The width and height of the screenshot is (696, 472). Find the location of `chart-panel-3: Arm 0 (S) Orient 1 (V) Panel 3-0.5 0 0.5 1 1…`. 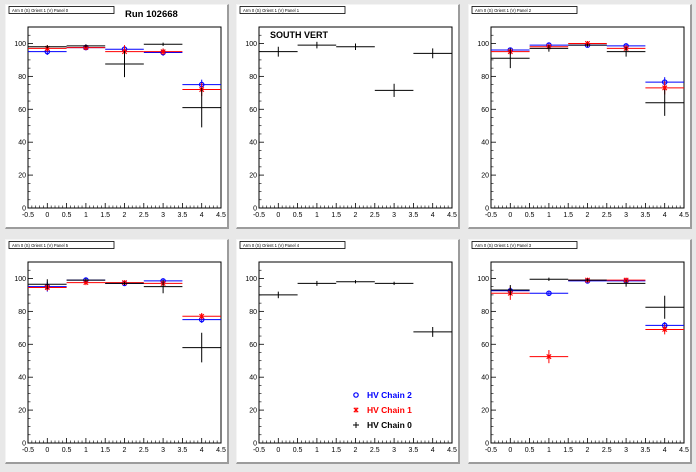

chart-panel-3: Arm 0 (S) Orient 1 (V) Panel 3-0.5 0 0.5 1 1… is located at coordinates (580, 347).